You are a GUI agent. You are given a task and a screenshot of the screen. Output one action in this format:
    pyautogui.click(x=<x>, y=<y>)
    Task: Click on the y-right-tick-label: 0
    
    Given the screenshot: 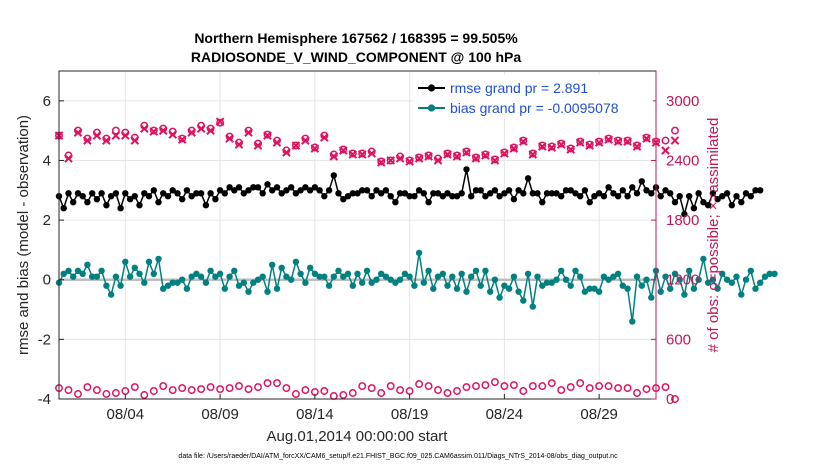 What is the action you would take?
    pyautogui.click(x=670, y=399)
    